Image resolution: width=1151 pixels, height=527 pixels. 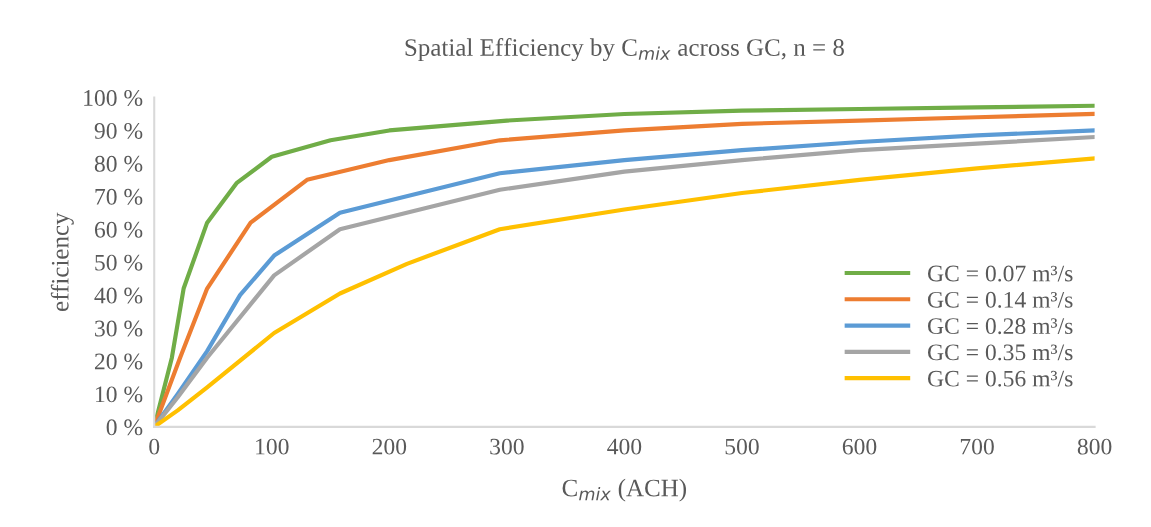 What do you see at coordinates (977, 446) in the screenshot?
I see `x-tick-label: 700` at bounding box center [977, 446].